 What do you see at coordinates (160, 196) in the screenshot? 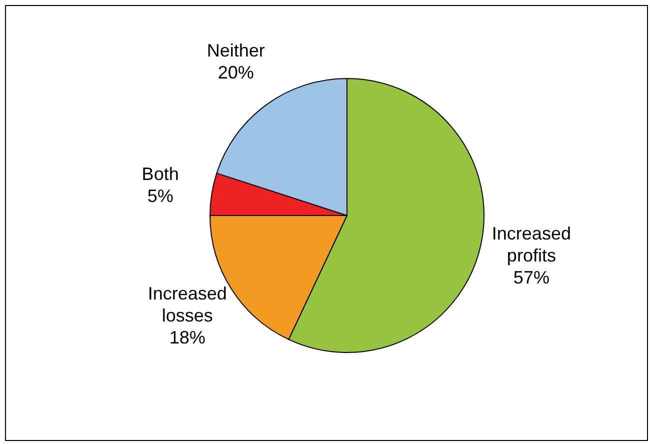
I see `data-label: 5%` at bounding box center [160, 196].